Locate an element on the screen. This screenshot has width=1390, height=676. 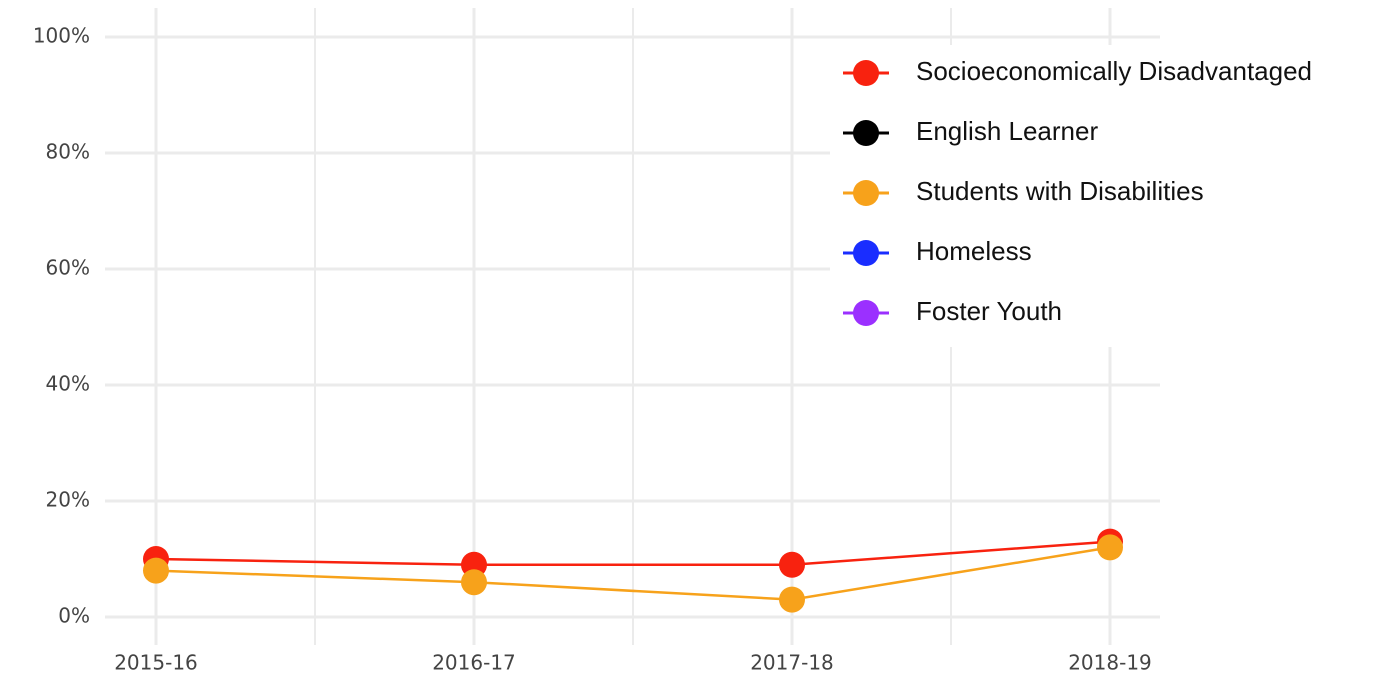
legend-label: Socioeconomically Disadvantaged is located at coordinates (1114, 71).